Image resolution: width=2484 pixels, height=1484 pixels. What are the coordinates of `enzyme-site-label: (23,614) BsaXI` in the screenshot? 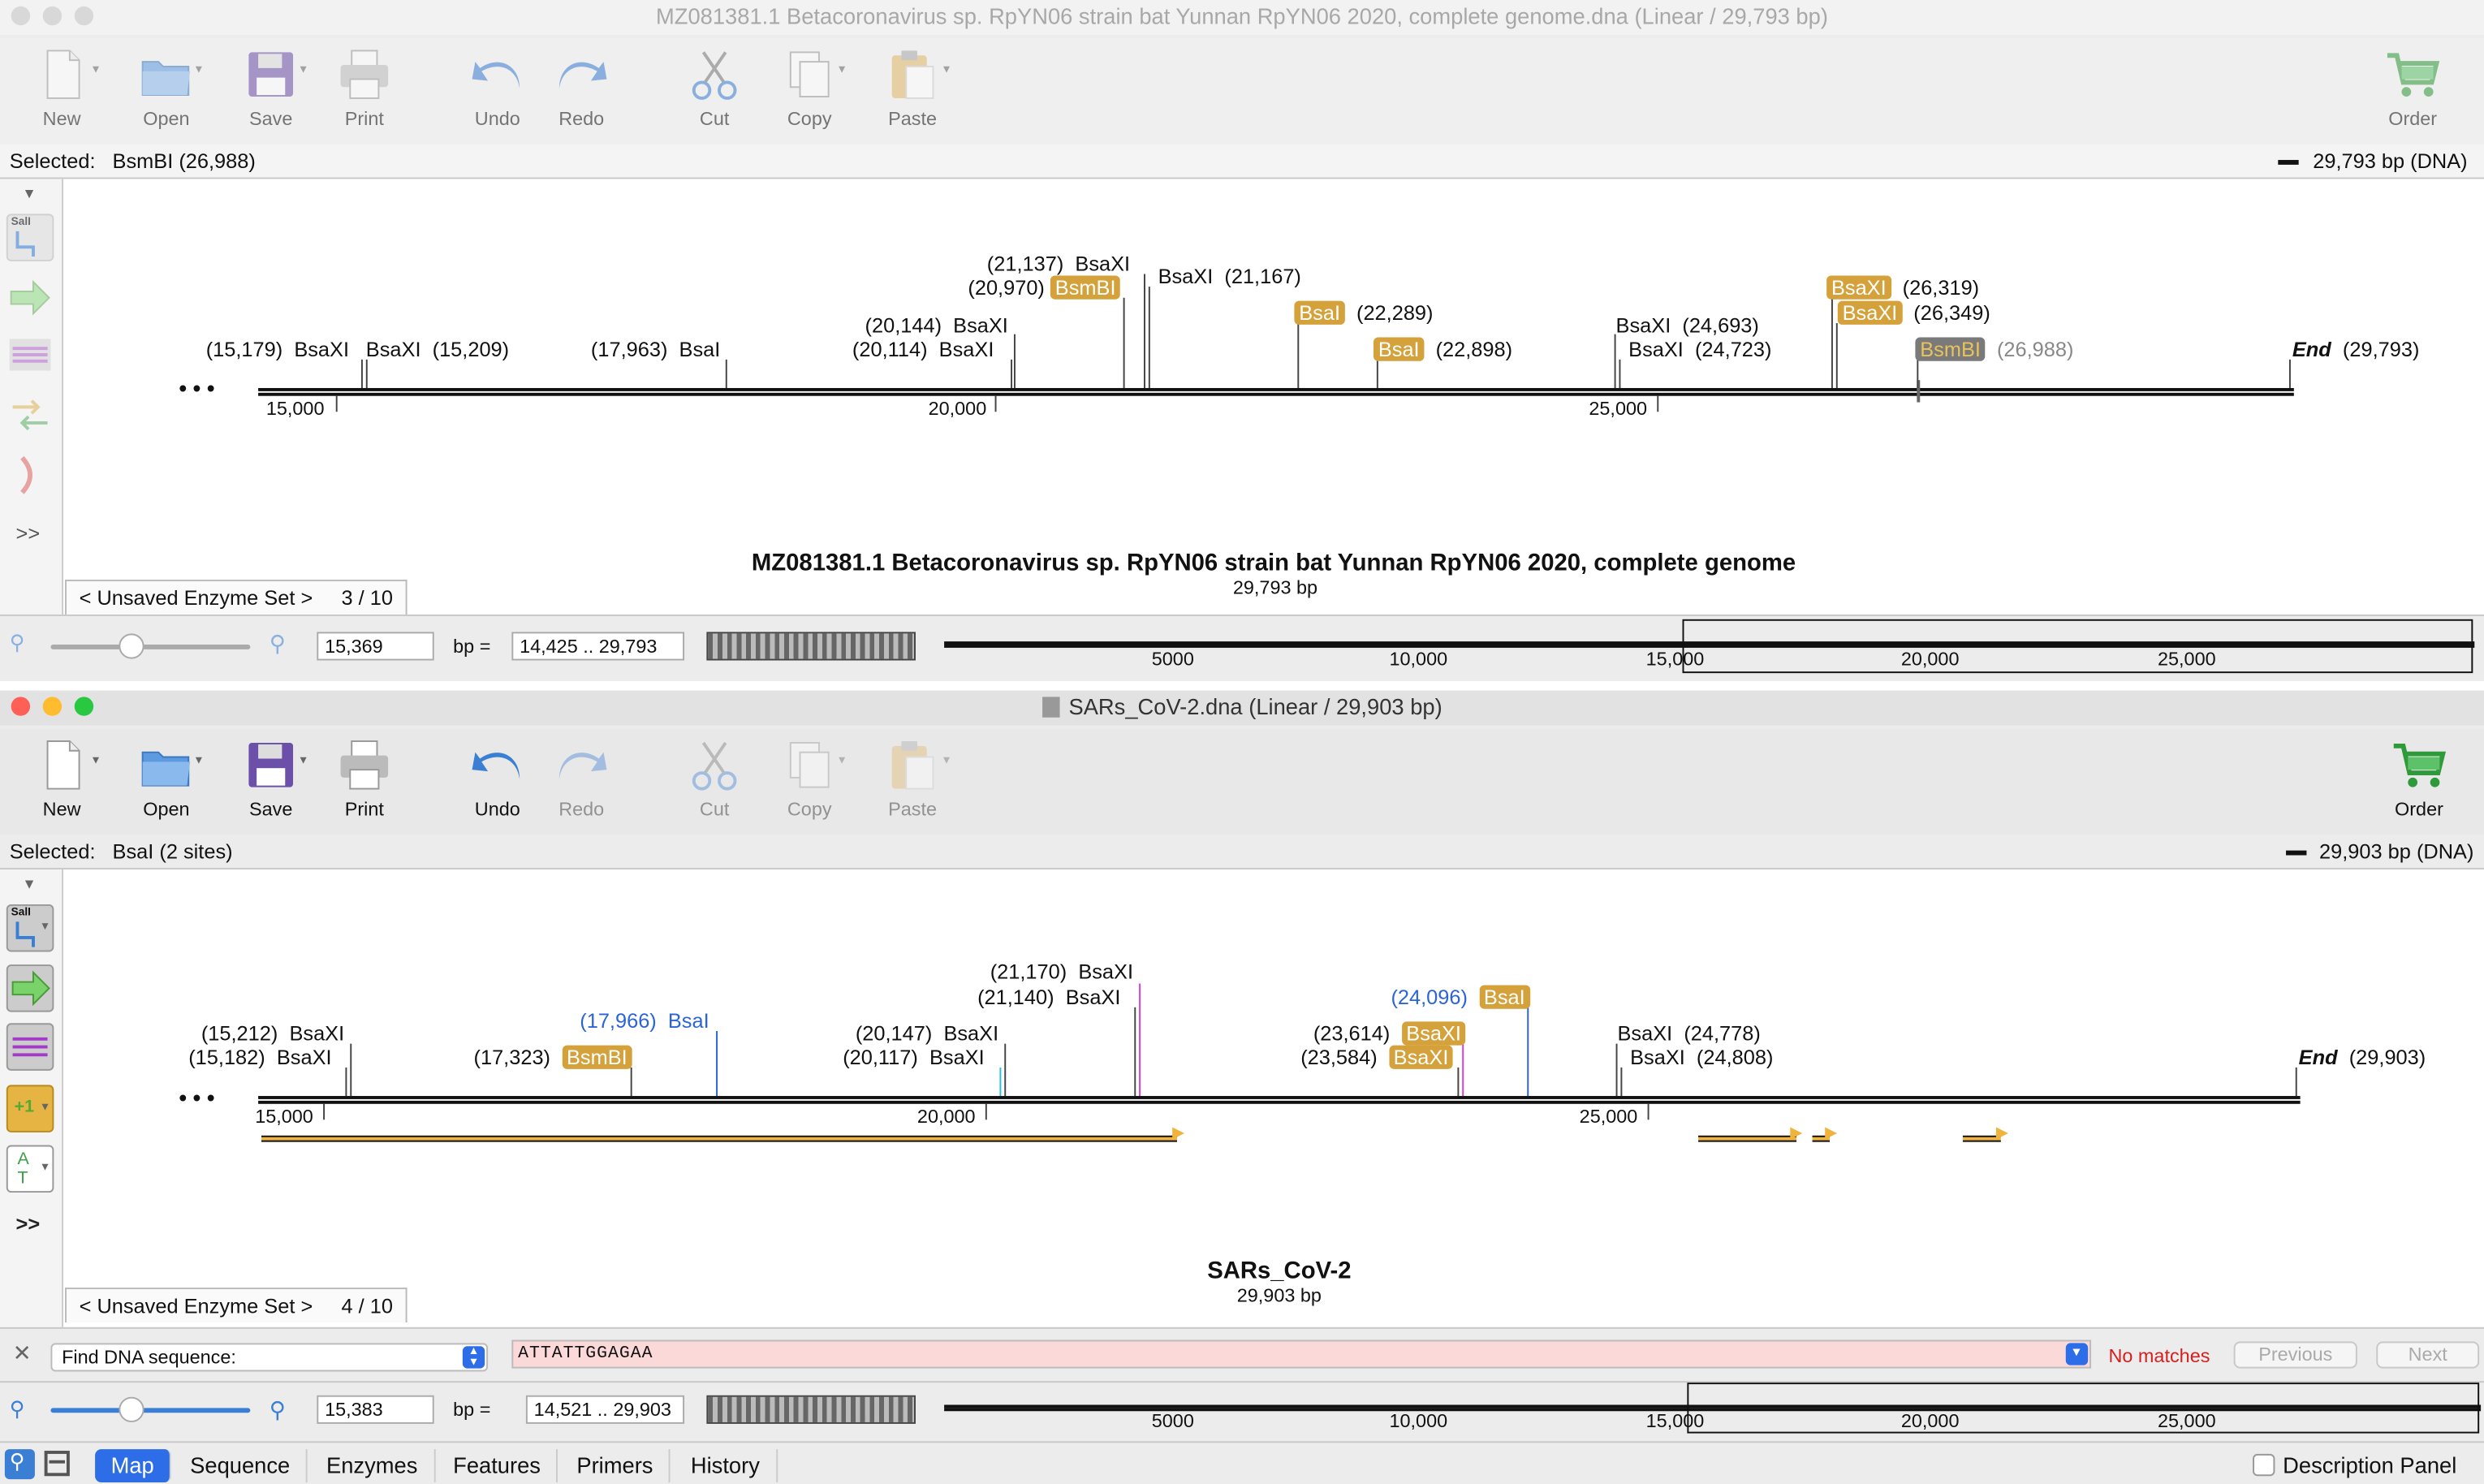 It's located at (1389, 1033).